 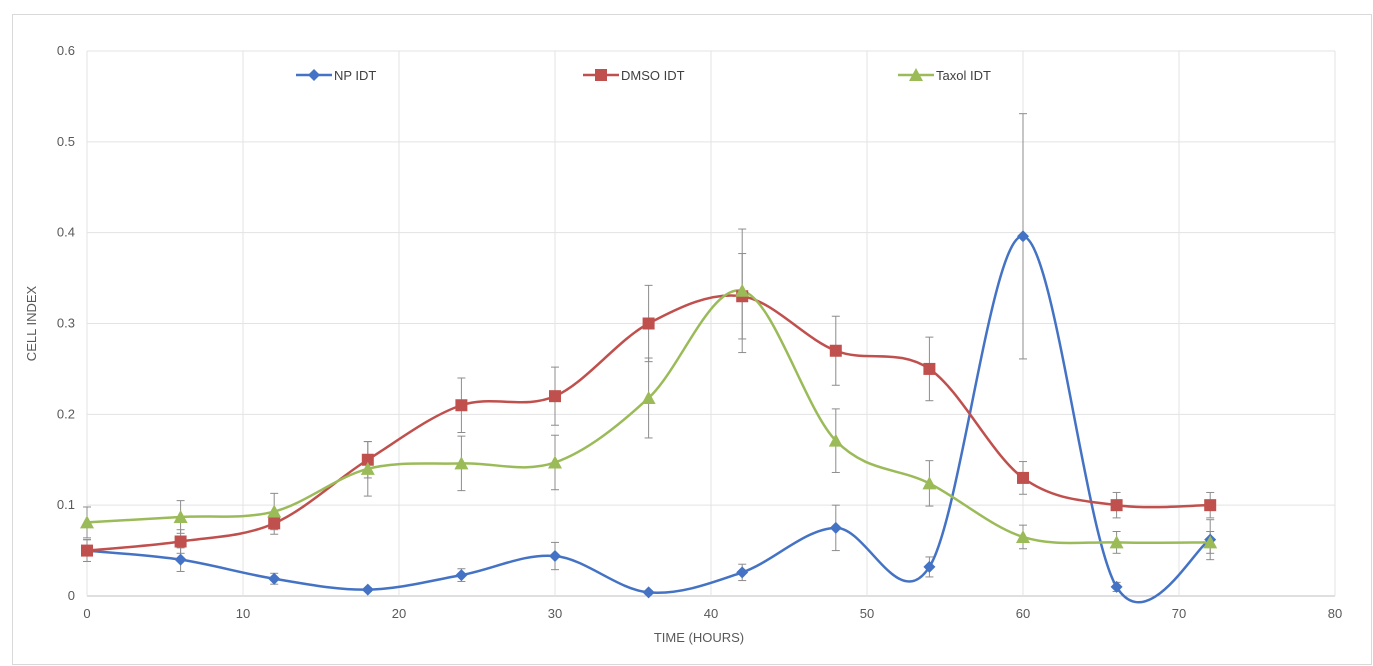 I want to click on legend-item-taxol-idt: Taxol IDT, so click(x=944, y=75).